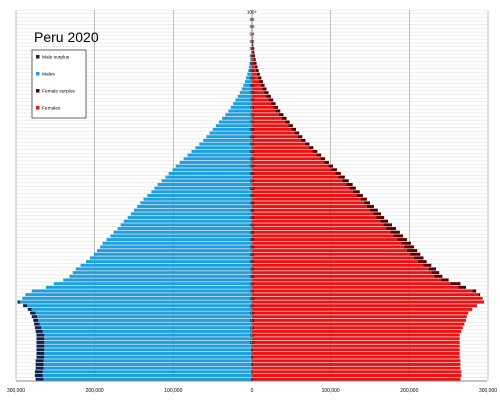 Image resolution: width=500 pixels, height=402 pixels. Describe the element at coordinates (252, 261) in the screenshot. I see `age-tick-label: 32` at that location.